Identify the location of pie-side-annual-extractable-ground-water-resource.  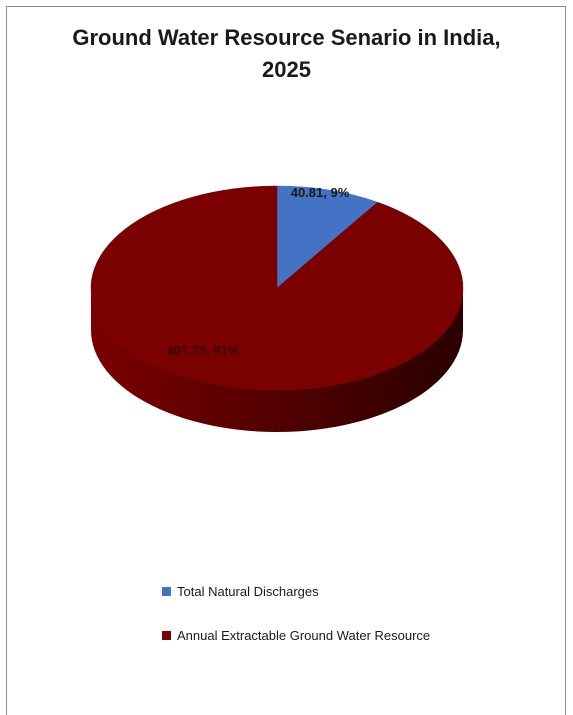
(277, 360).